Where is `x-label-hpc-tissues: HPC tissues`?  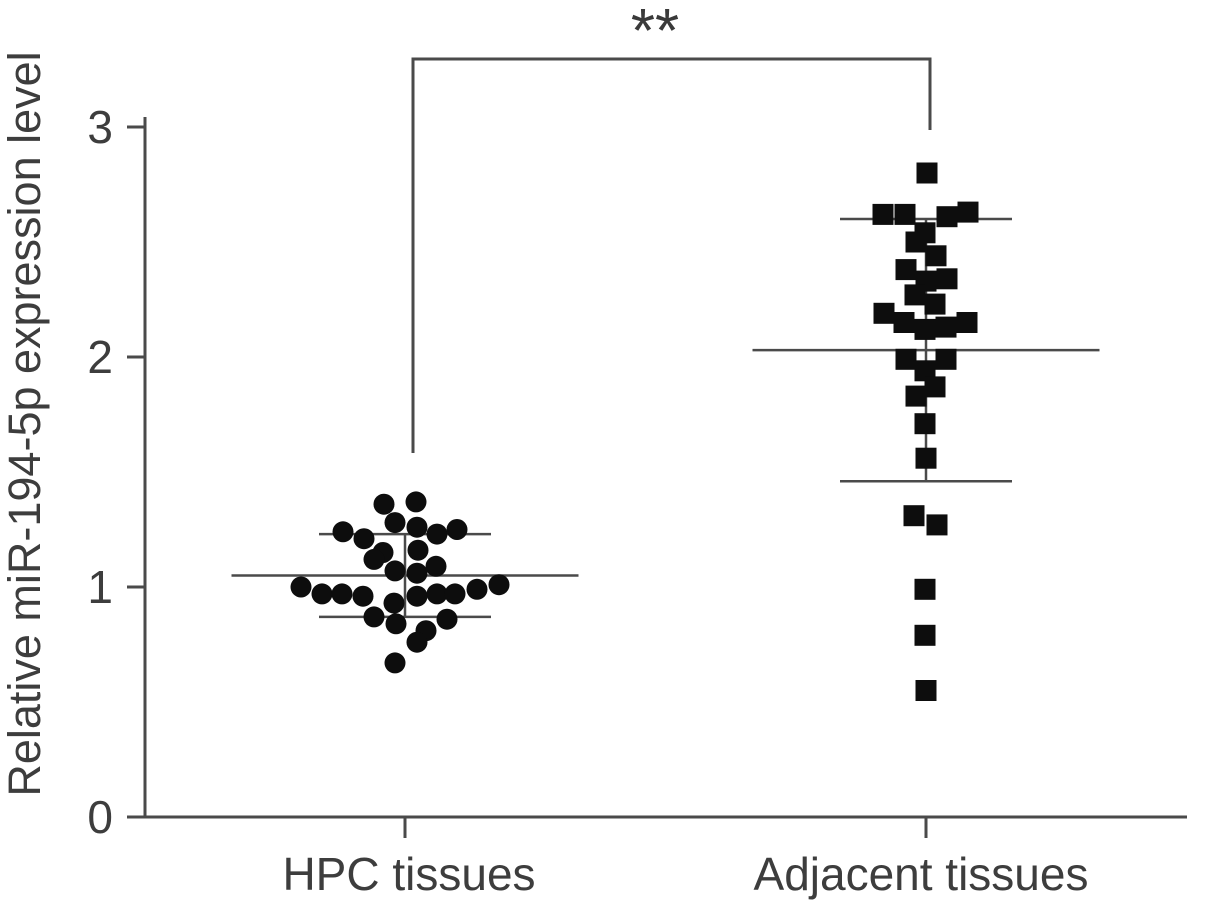 x-label-hpc-tissues: HPC tissues is located at coordinates (408, 874).